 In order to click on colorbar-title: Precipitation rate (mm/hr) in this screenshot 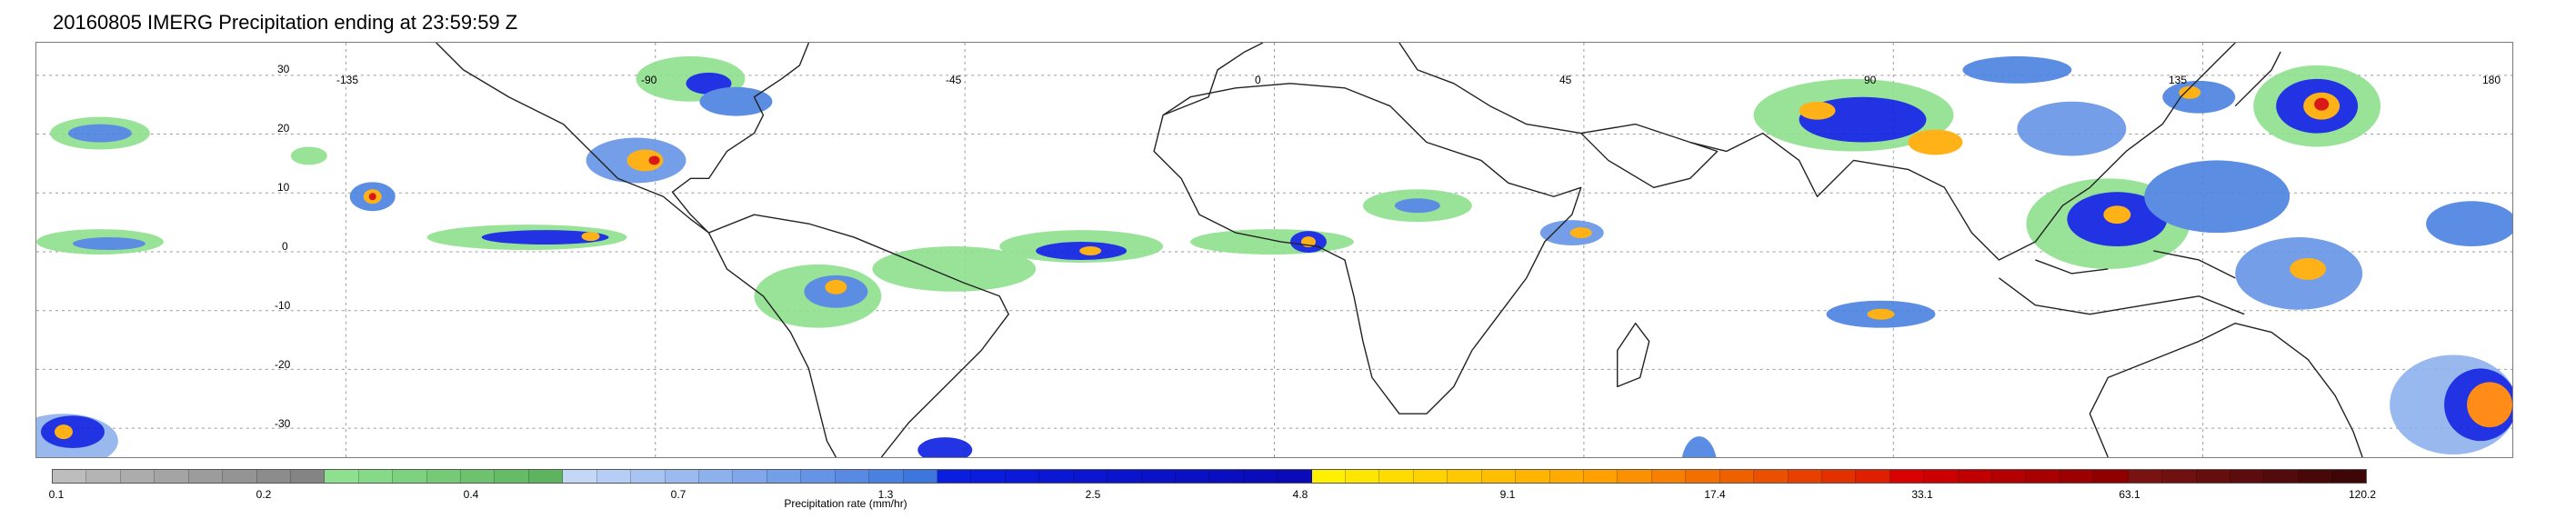, I will do `click(845, 503)`.